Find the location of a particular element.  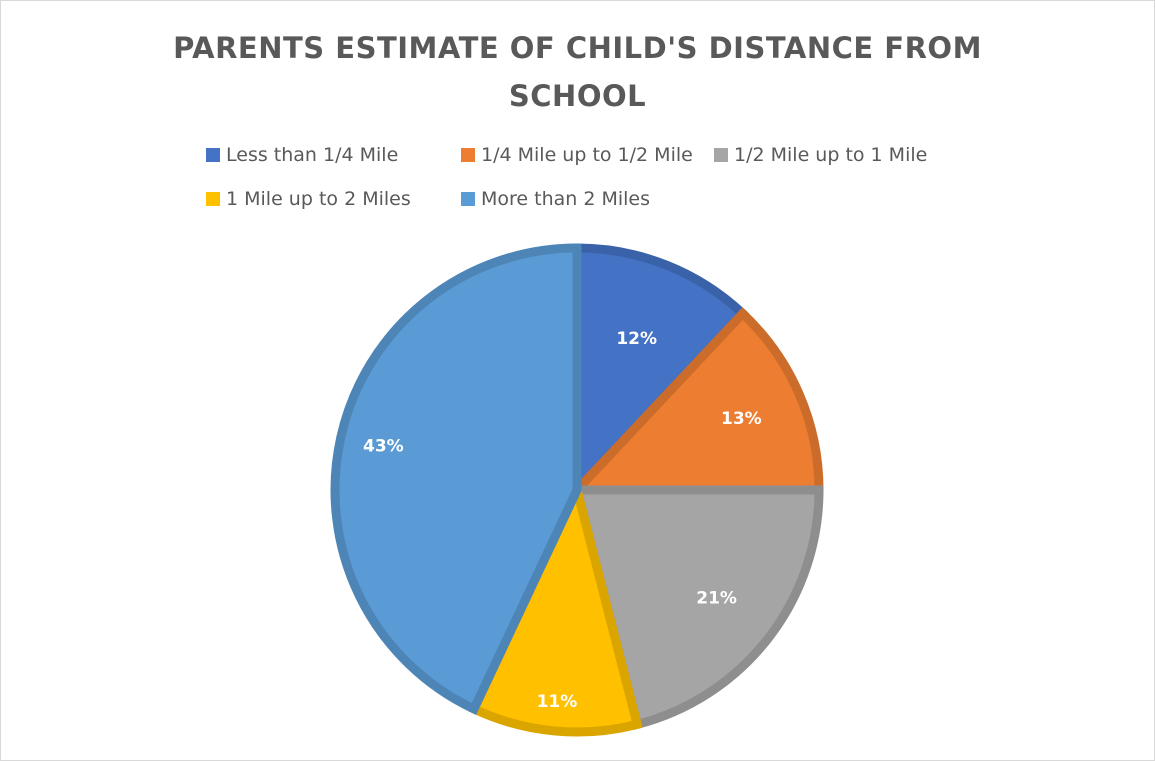

data-label-1-4-mile-up-to-1-2-mile: 13% is located at coordinates (741, 419).